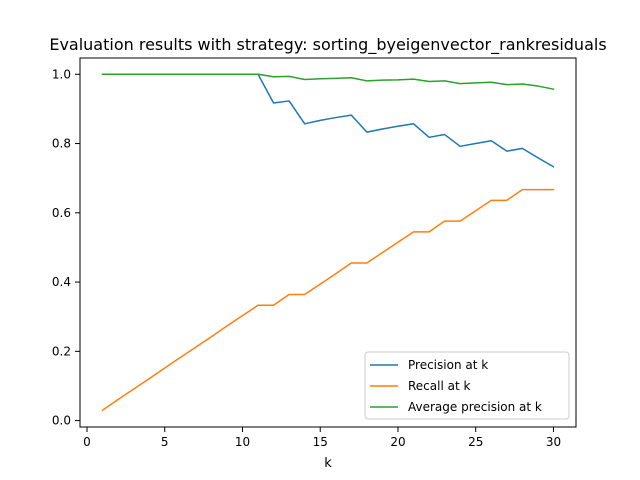 Image resolution: width=640 pixels, height=480 pixels. Describe the element at coordinates (61, 144) in the screenshot. I see `y-tick-label: 0.8` at that location.